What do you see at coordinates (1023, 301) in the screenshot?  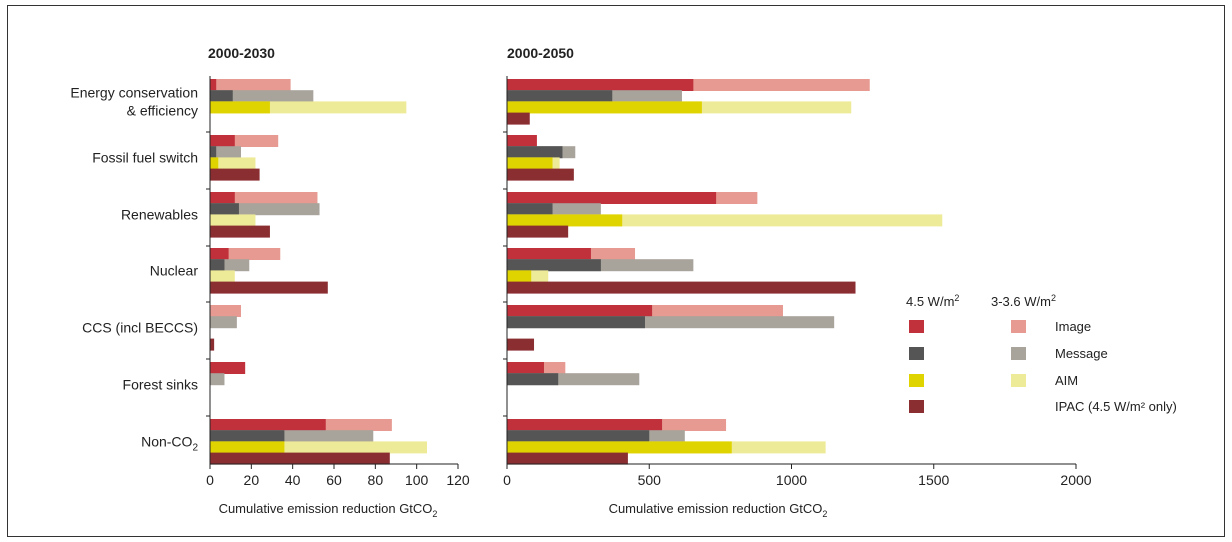 I see `legend-header-3-3.6: 3-3.6 W/m2` at bounding box center [1023, 301].